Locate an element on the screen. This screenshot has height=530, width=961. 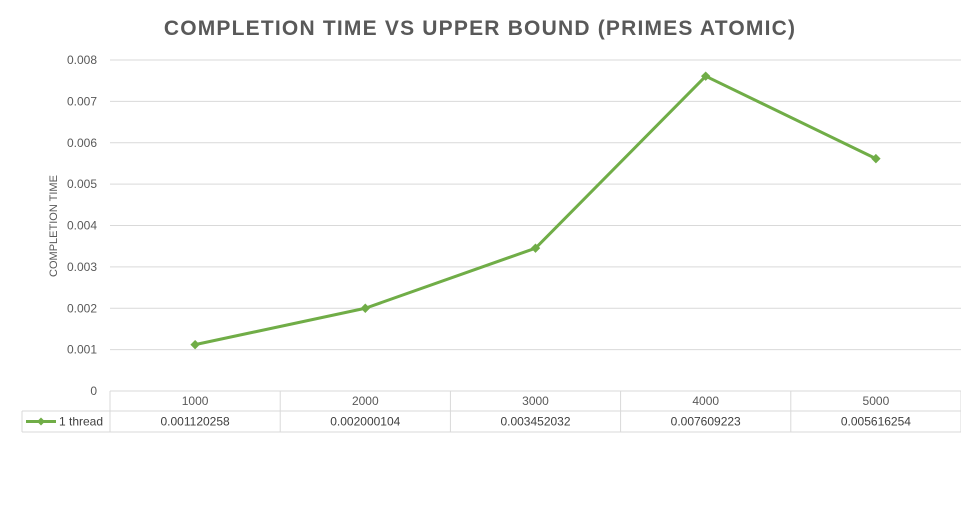
y-tick-label: 0 is located at coordinates (93, 391).